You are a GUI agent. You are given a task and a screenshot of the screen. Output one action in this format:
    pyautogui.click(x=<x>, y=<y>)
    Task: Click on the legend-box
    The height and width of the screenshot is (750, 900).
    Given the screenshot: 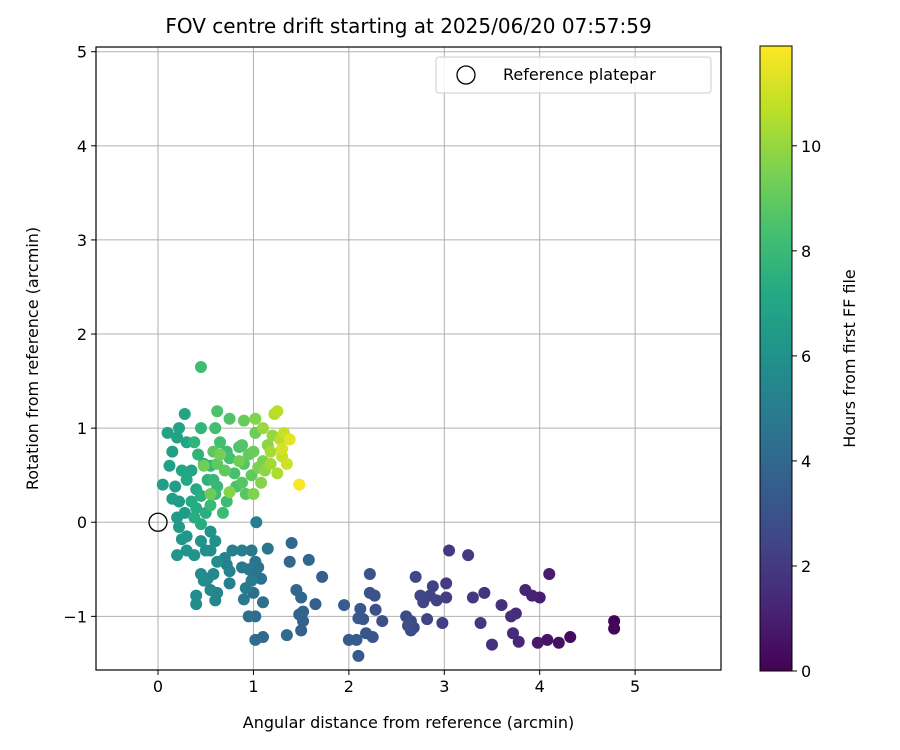 What is the action you would take?
    pyautogui.click(x=573, y=75)
    